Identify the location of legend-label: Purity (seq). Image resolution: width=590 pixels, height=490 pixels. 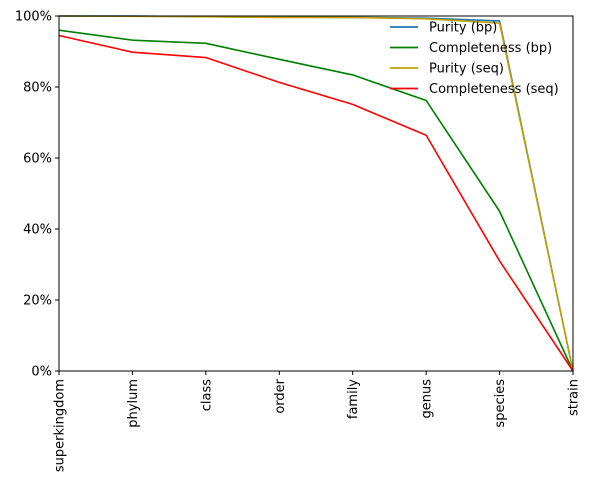
(466, 69).